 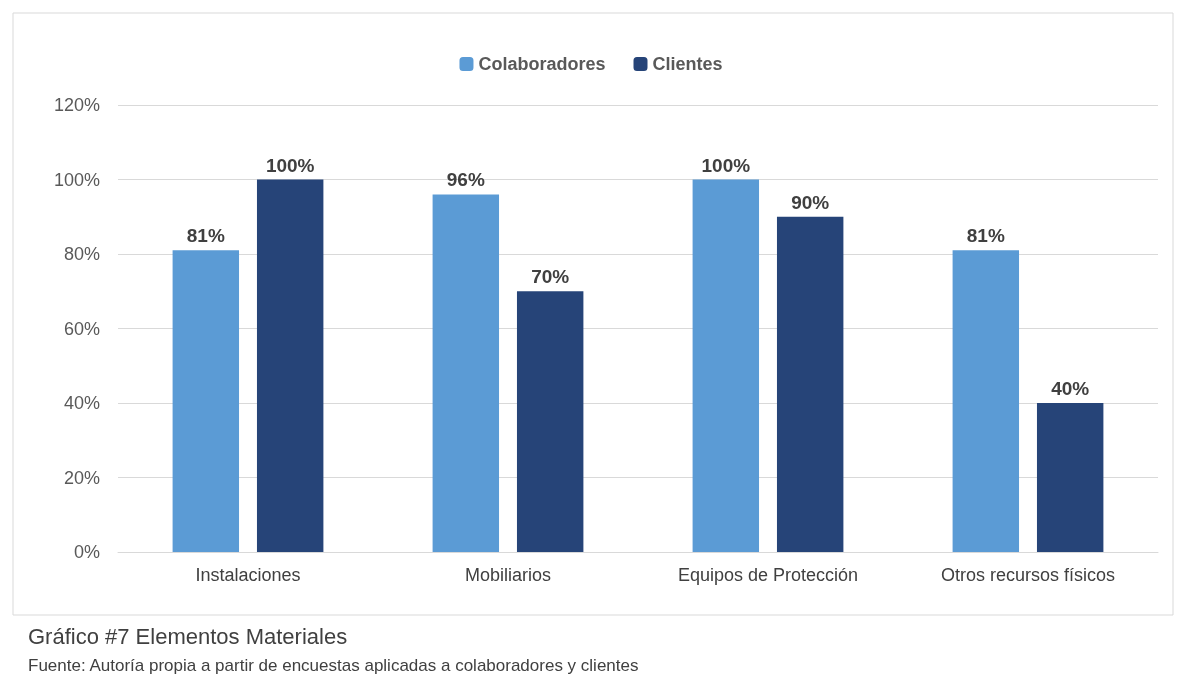 I want to click on data-label: 70%, so click(x=550, y=277).